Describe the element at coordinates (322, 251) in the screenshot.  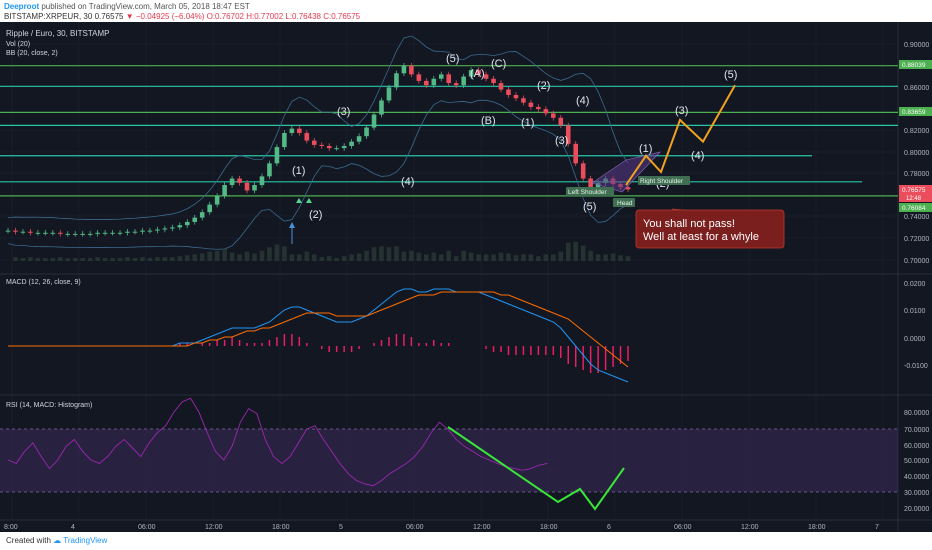
I see `volume-bars` at that location.